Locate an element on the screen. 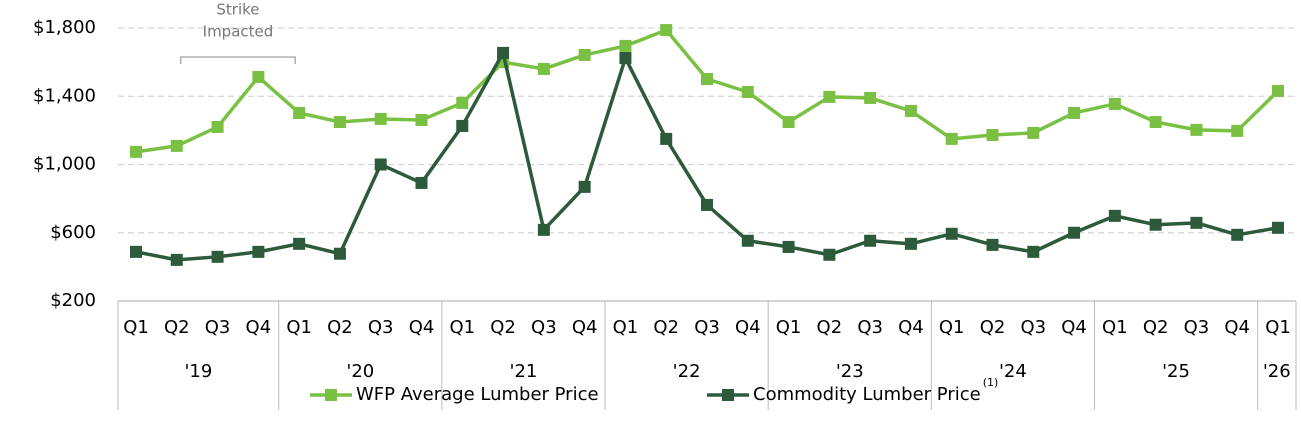  legend-footnote: (1) is located at coordinates (991, 382).